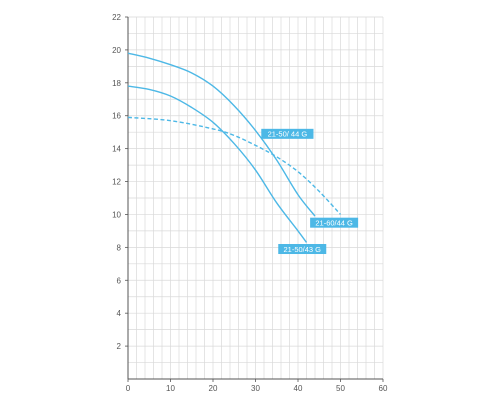 Image resolution: width=500 pixels, height=400 pixels. I want to click on y-tick-label: 6, so click(119, 280).